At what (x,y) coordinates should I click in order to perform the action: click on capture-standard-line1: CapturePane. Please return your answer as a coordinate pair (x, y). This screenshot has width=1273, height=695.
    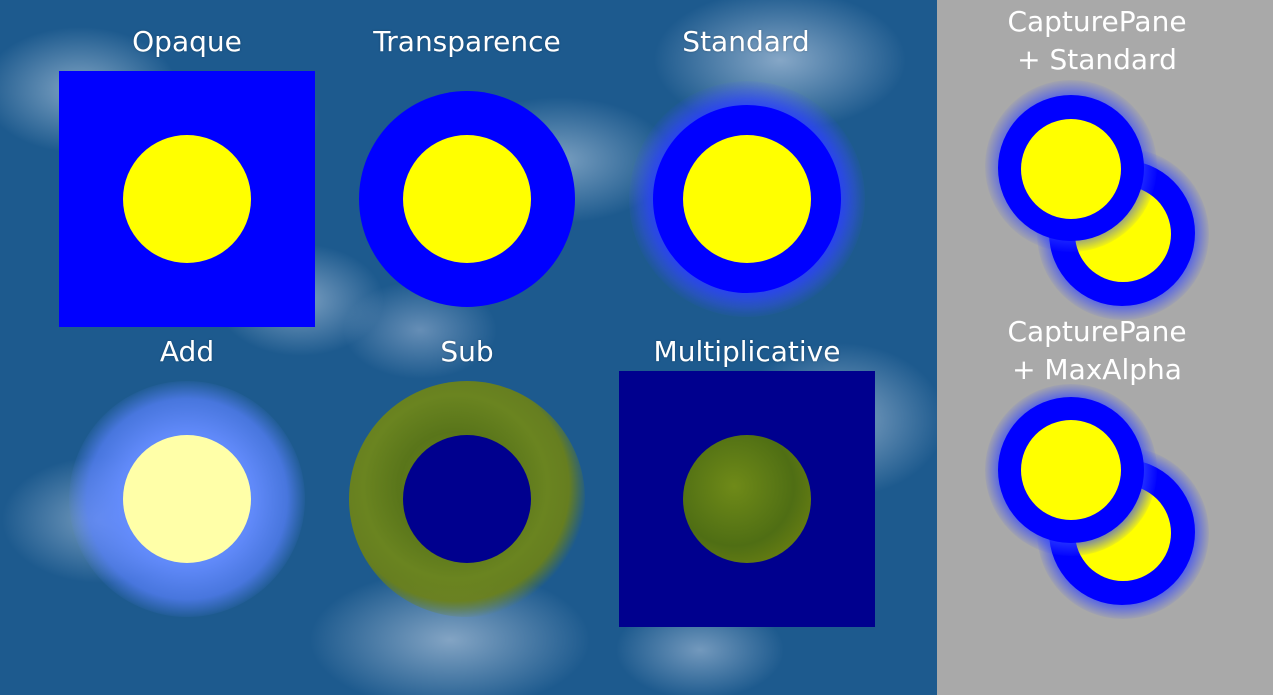
    Looking at the image, I should click on (1097, 21).